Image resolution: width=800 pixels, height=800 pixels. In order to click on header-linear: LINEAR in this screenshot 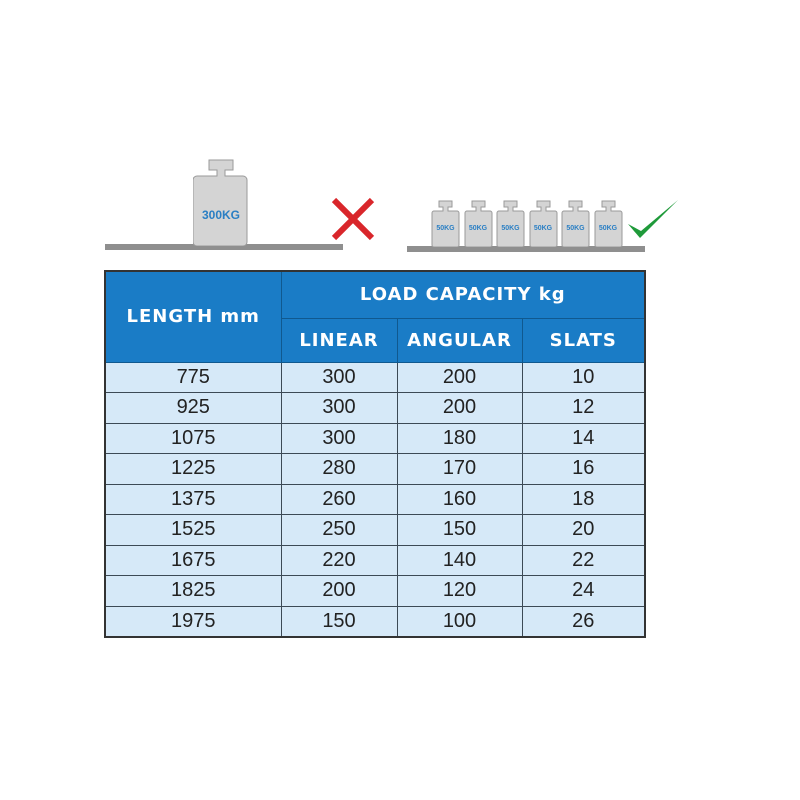, I will do `click(339, 340)`.